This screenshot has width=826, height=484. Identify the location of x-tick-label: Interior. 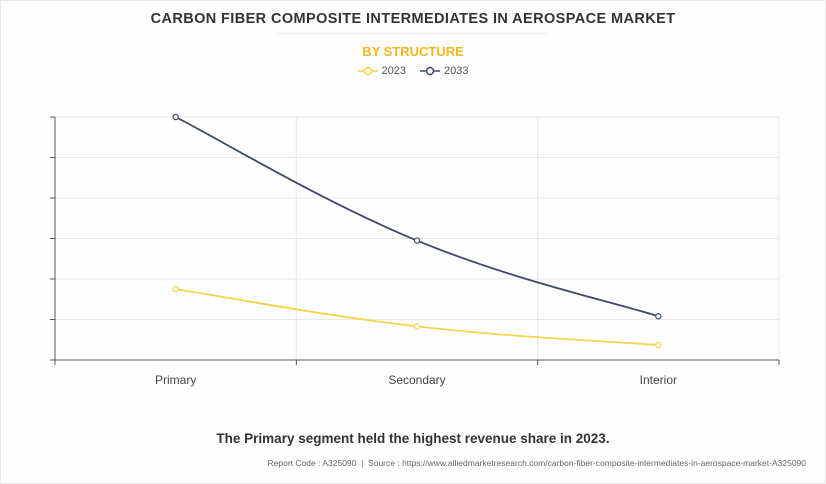
(658, 380).